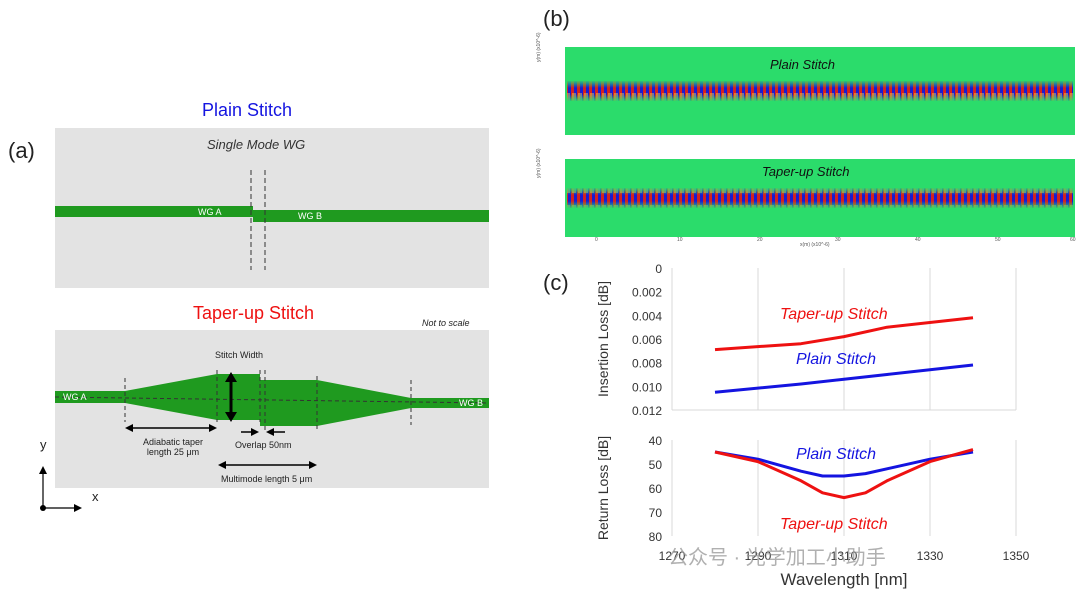 This screenshot has width=1080, height=601. Describe the element at coordinates (647, 387) in the screenshot. I see `il-y-tick: 0.010` at that location.